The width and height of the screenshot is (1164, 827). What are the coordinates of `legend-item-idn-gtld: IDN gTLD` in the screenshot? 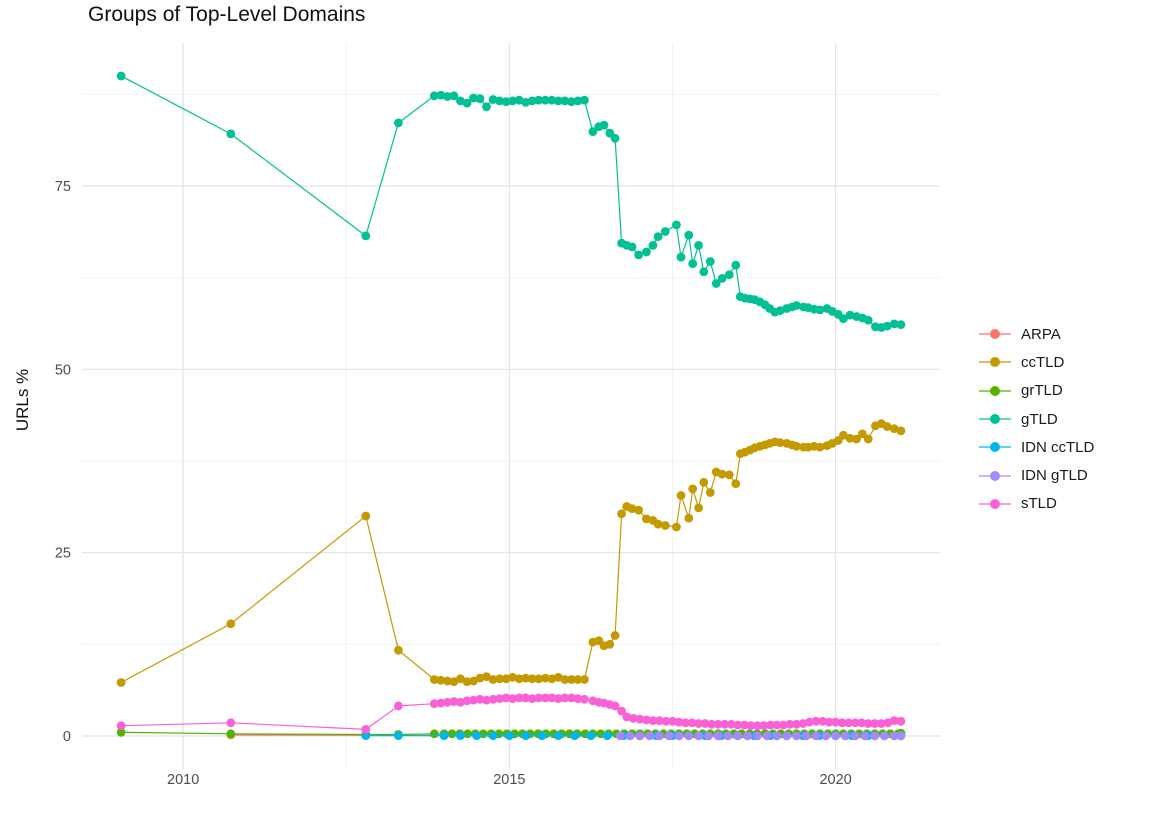 It's located at (1036, 475).